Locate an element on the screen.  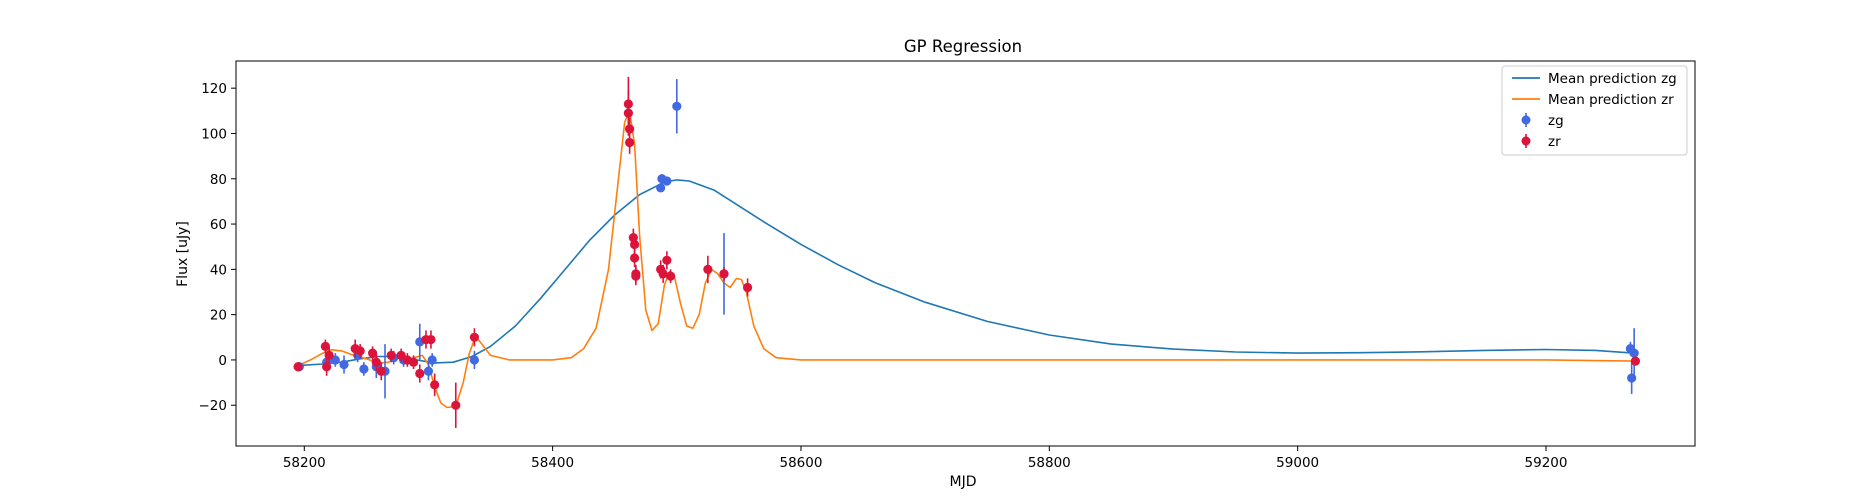
y-tick-label: 60 is located at coordinates (218, 225).